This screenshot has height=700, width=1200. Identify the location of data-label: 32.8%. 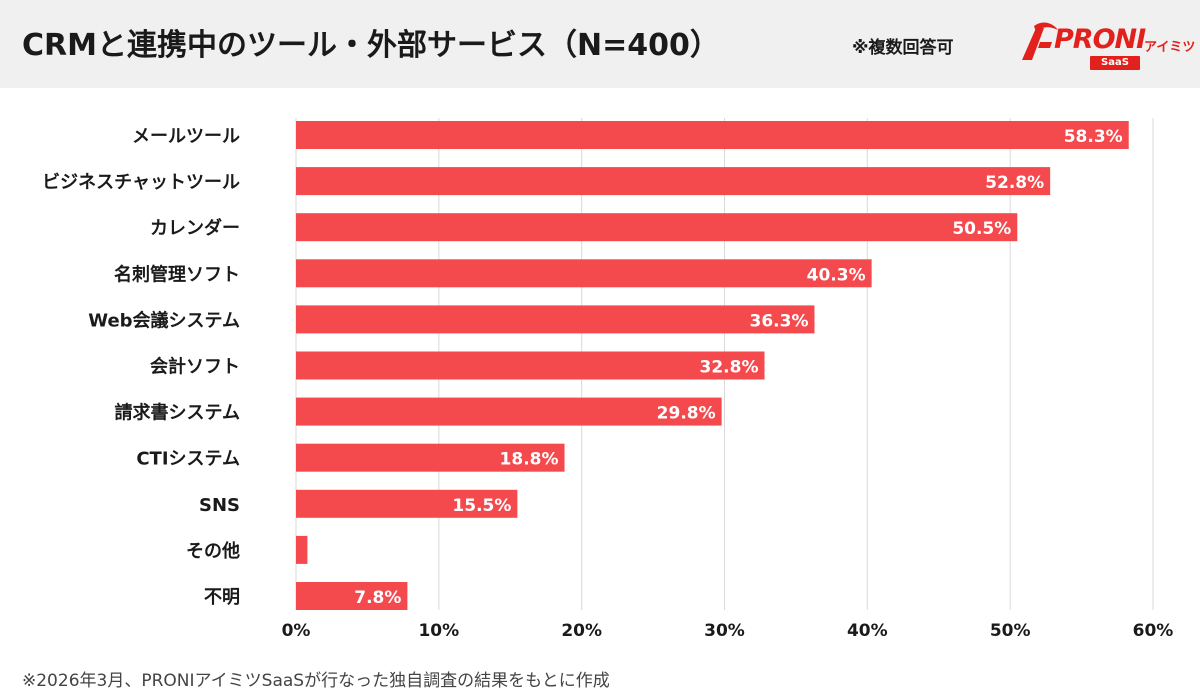
(729, 368).